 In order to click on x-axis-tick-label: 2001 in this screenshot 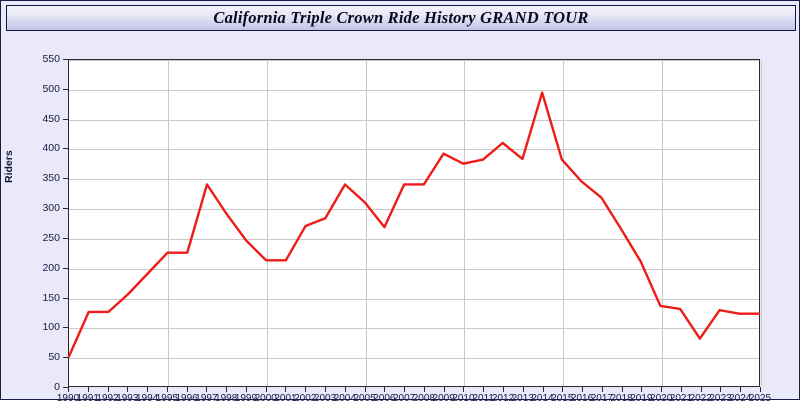, I will do `click(285, 398)`.